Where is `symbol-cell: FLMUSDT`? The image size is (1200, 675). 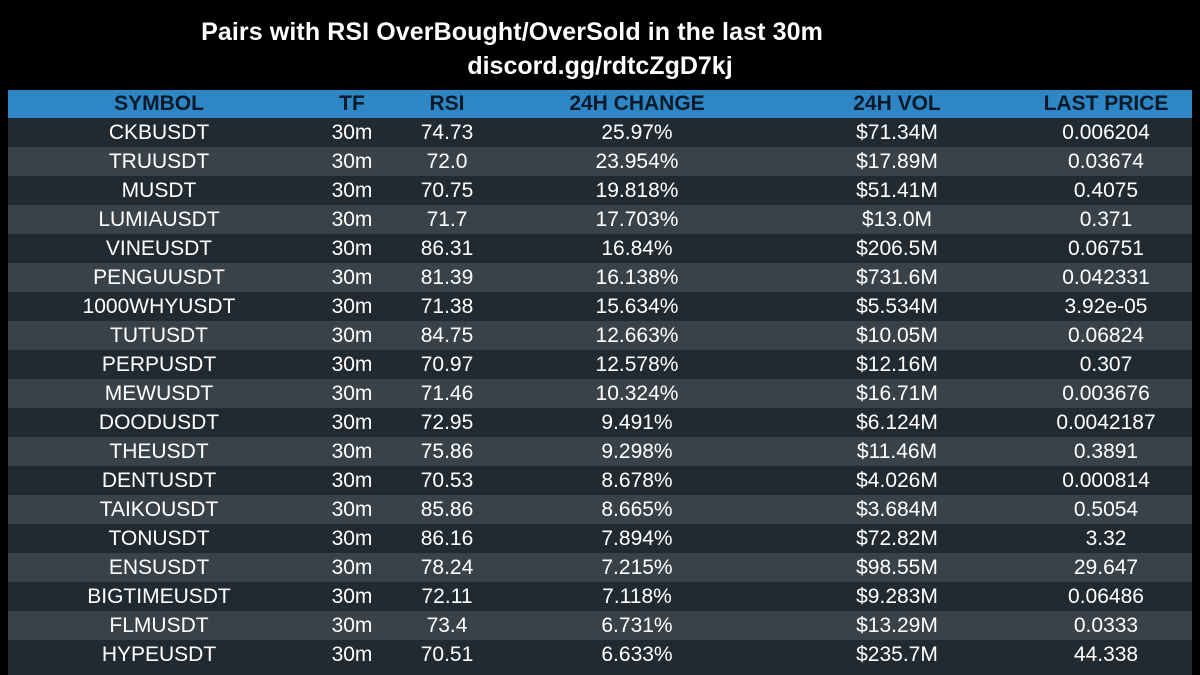 symbol-cell: FLMUSDT is located at coordinates (159, 625).